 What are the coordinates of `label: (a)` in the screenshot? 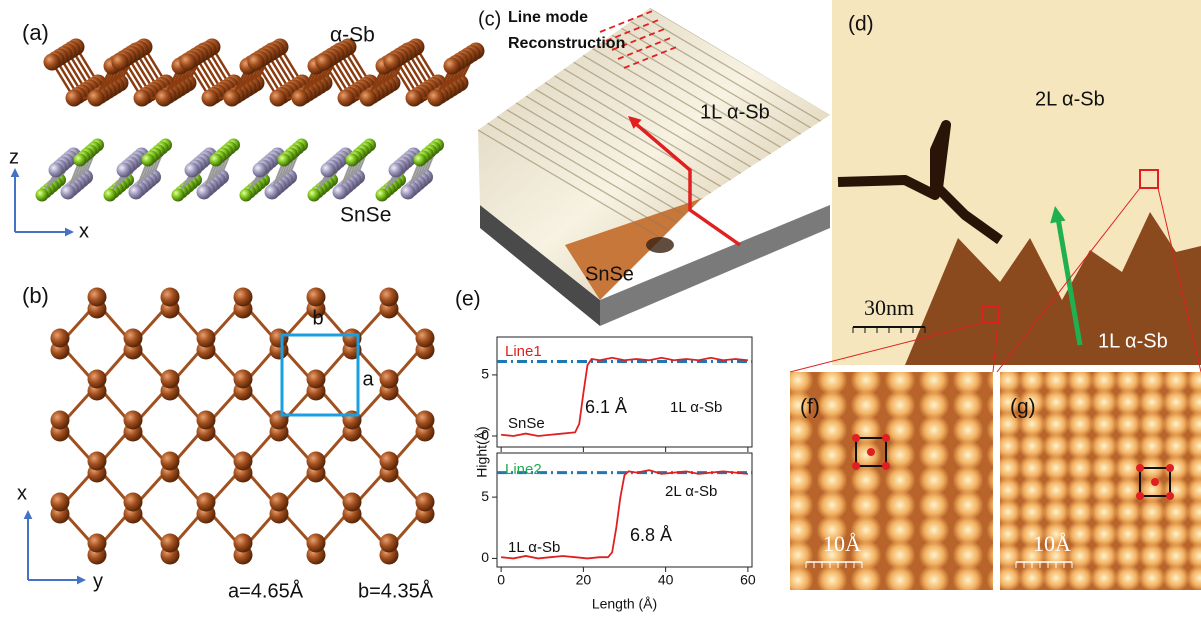 It's located at (35, 32).